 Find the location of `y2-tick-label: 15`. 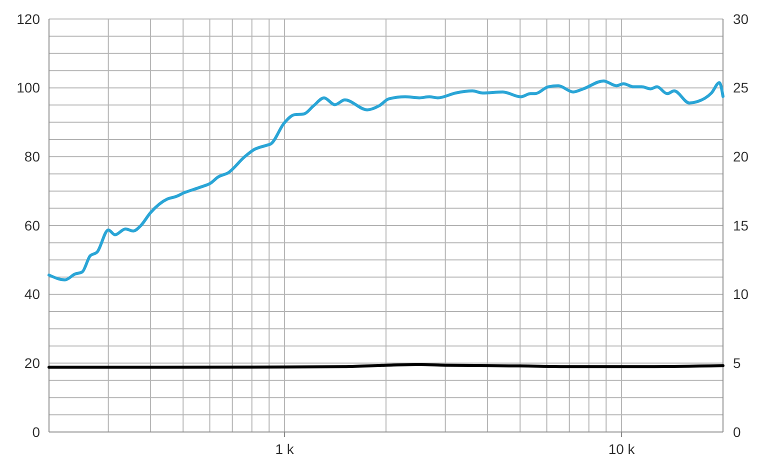

y2-tick-label: 15 is located at coordinates (741, 225).